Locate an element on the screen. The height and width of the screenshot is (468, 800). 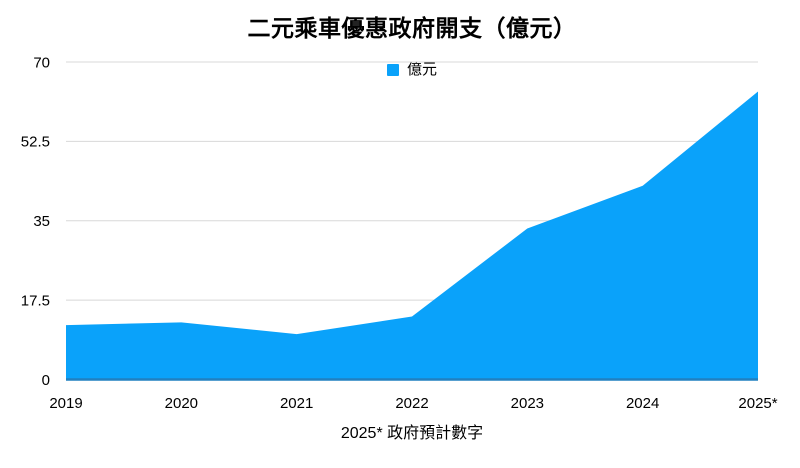
y-axis-tick-label: 70 is located at coordinates (41, 62).